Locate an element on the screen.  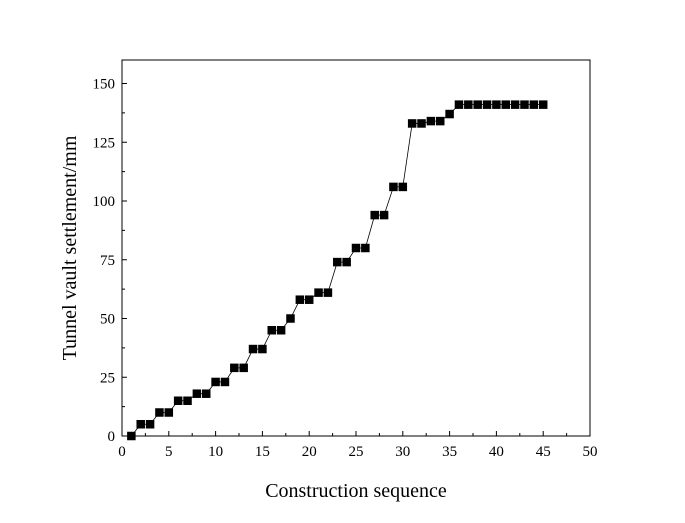
x-tick-label: 25 is located at coordinates (356, 452).